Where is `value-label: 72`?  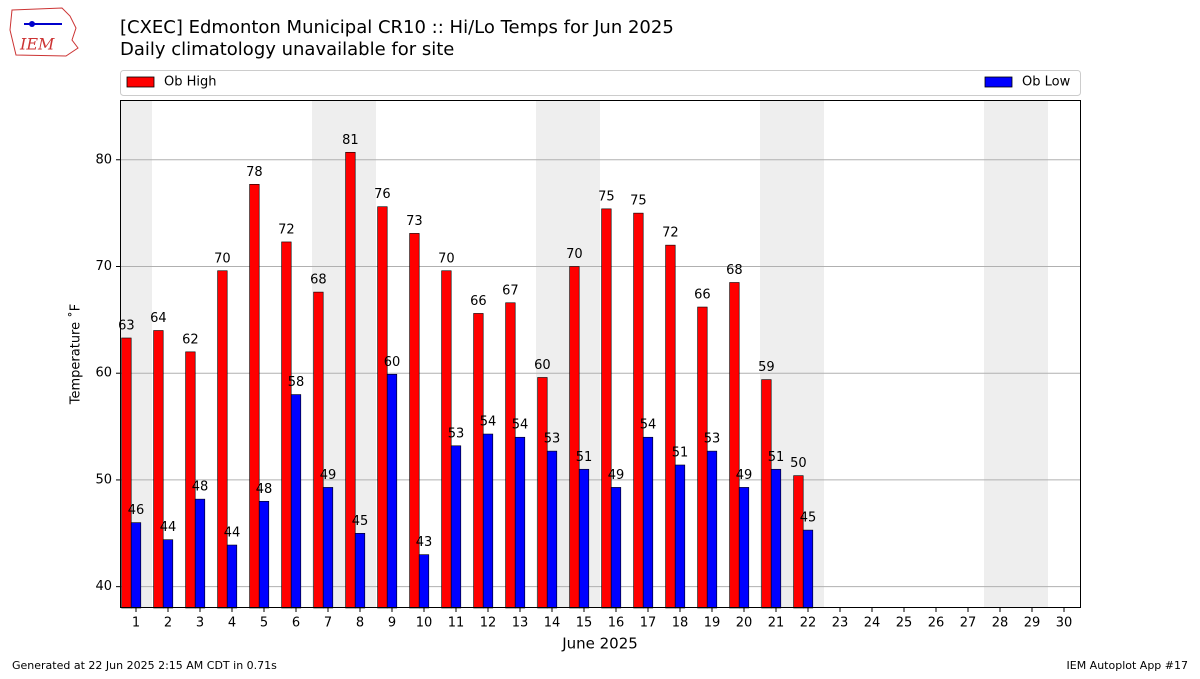
value-label: 72 is located at coordinates (286, 229).